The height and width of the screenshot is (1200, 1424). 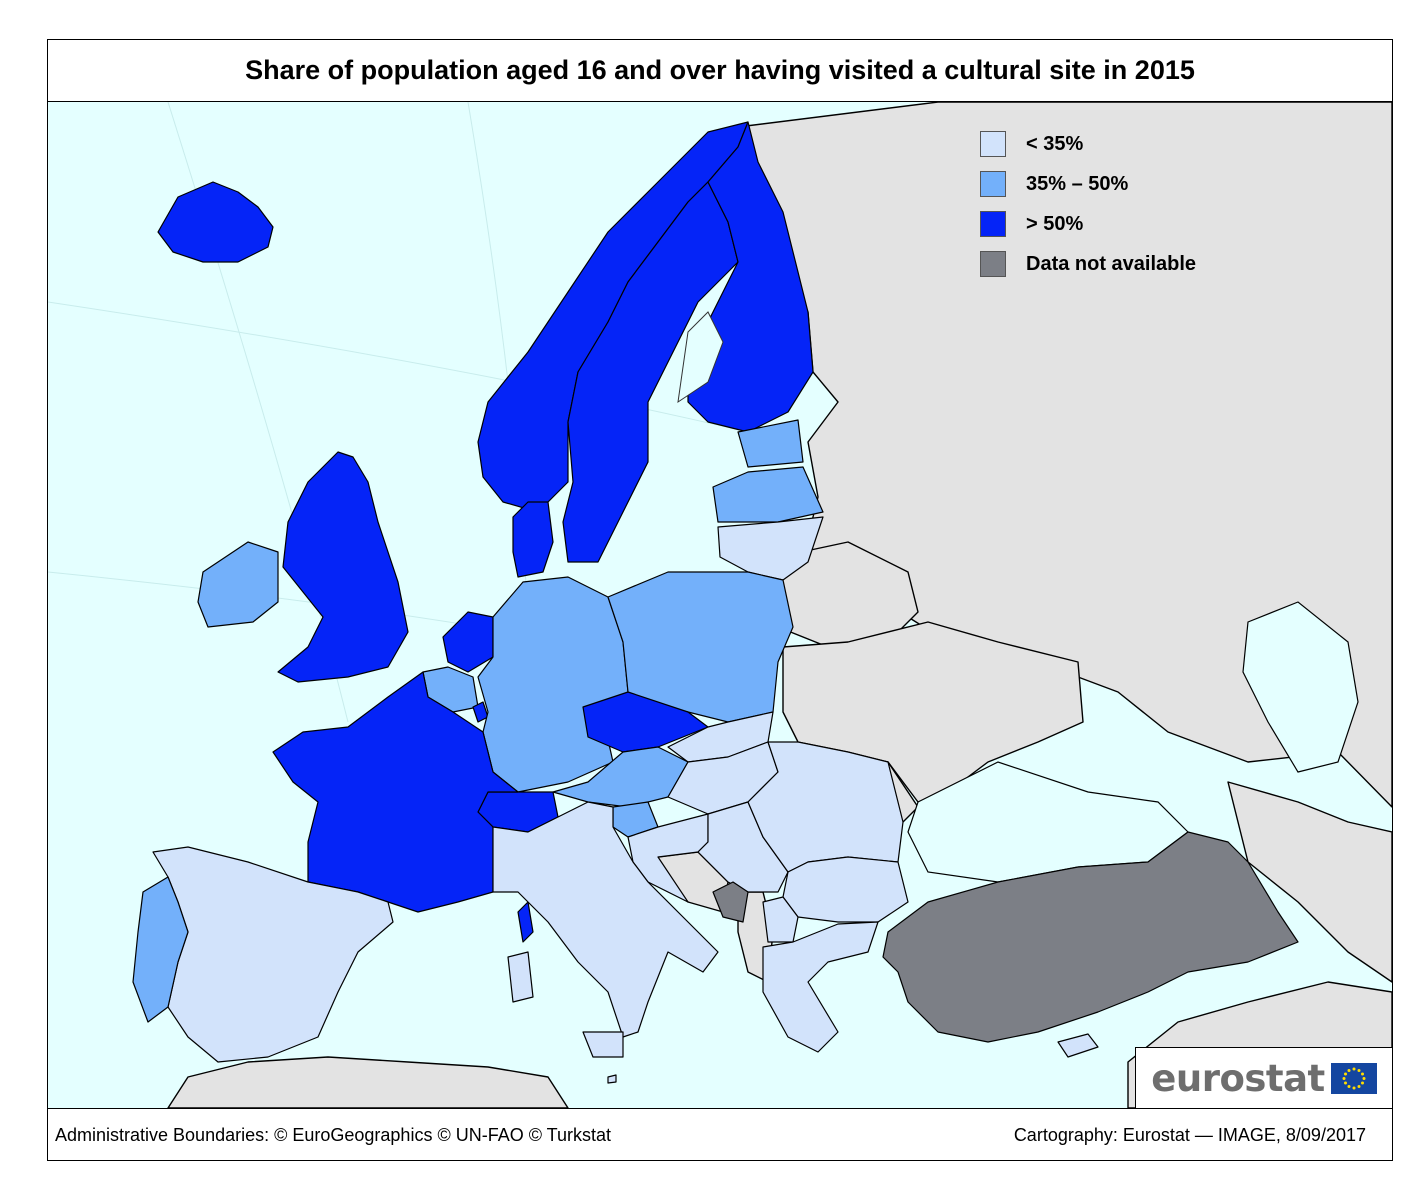 I want to click on eurostat-logo: eurostat, so click(x=1263, y=1077).